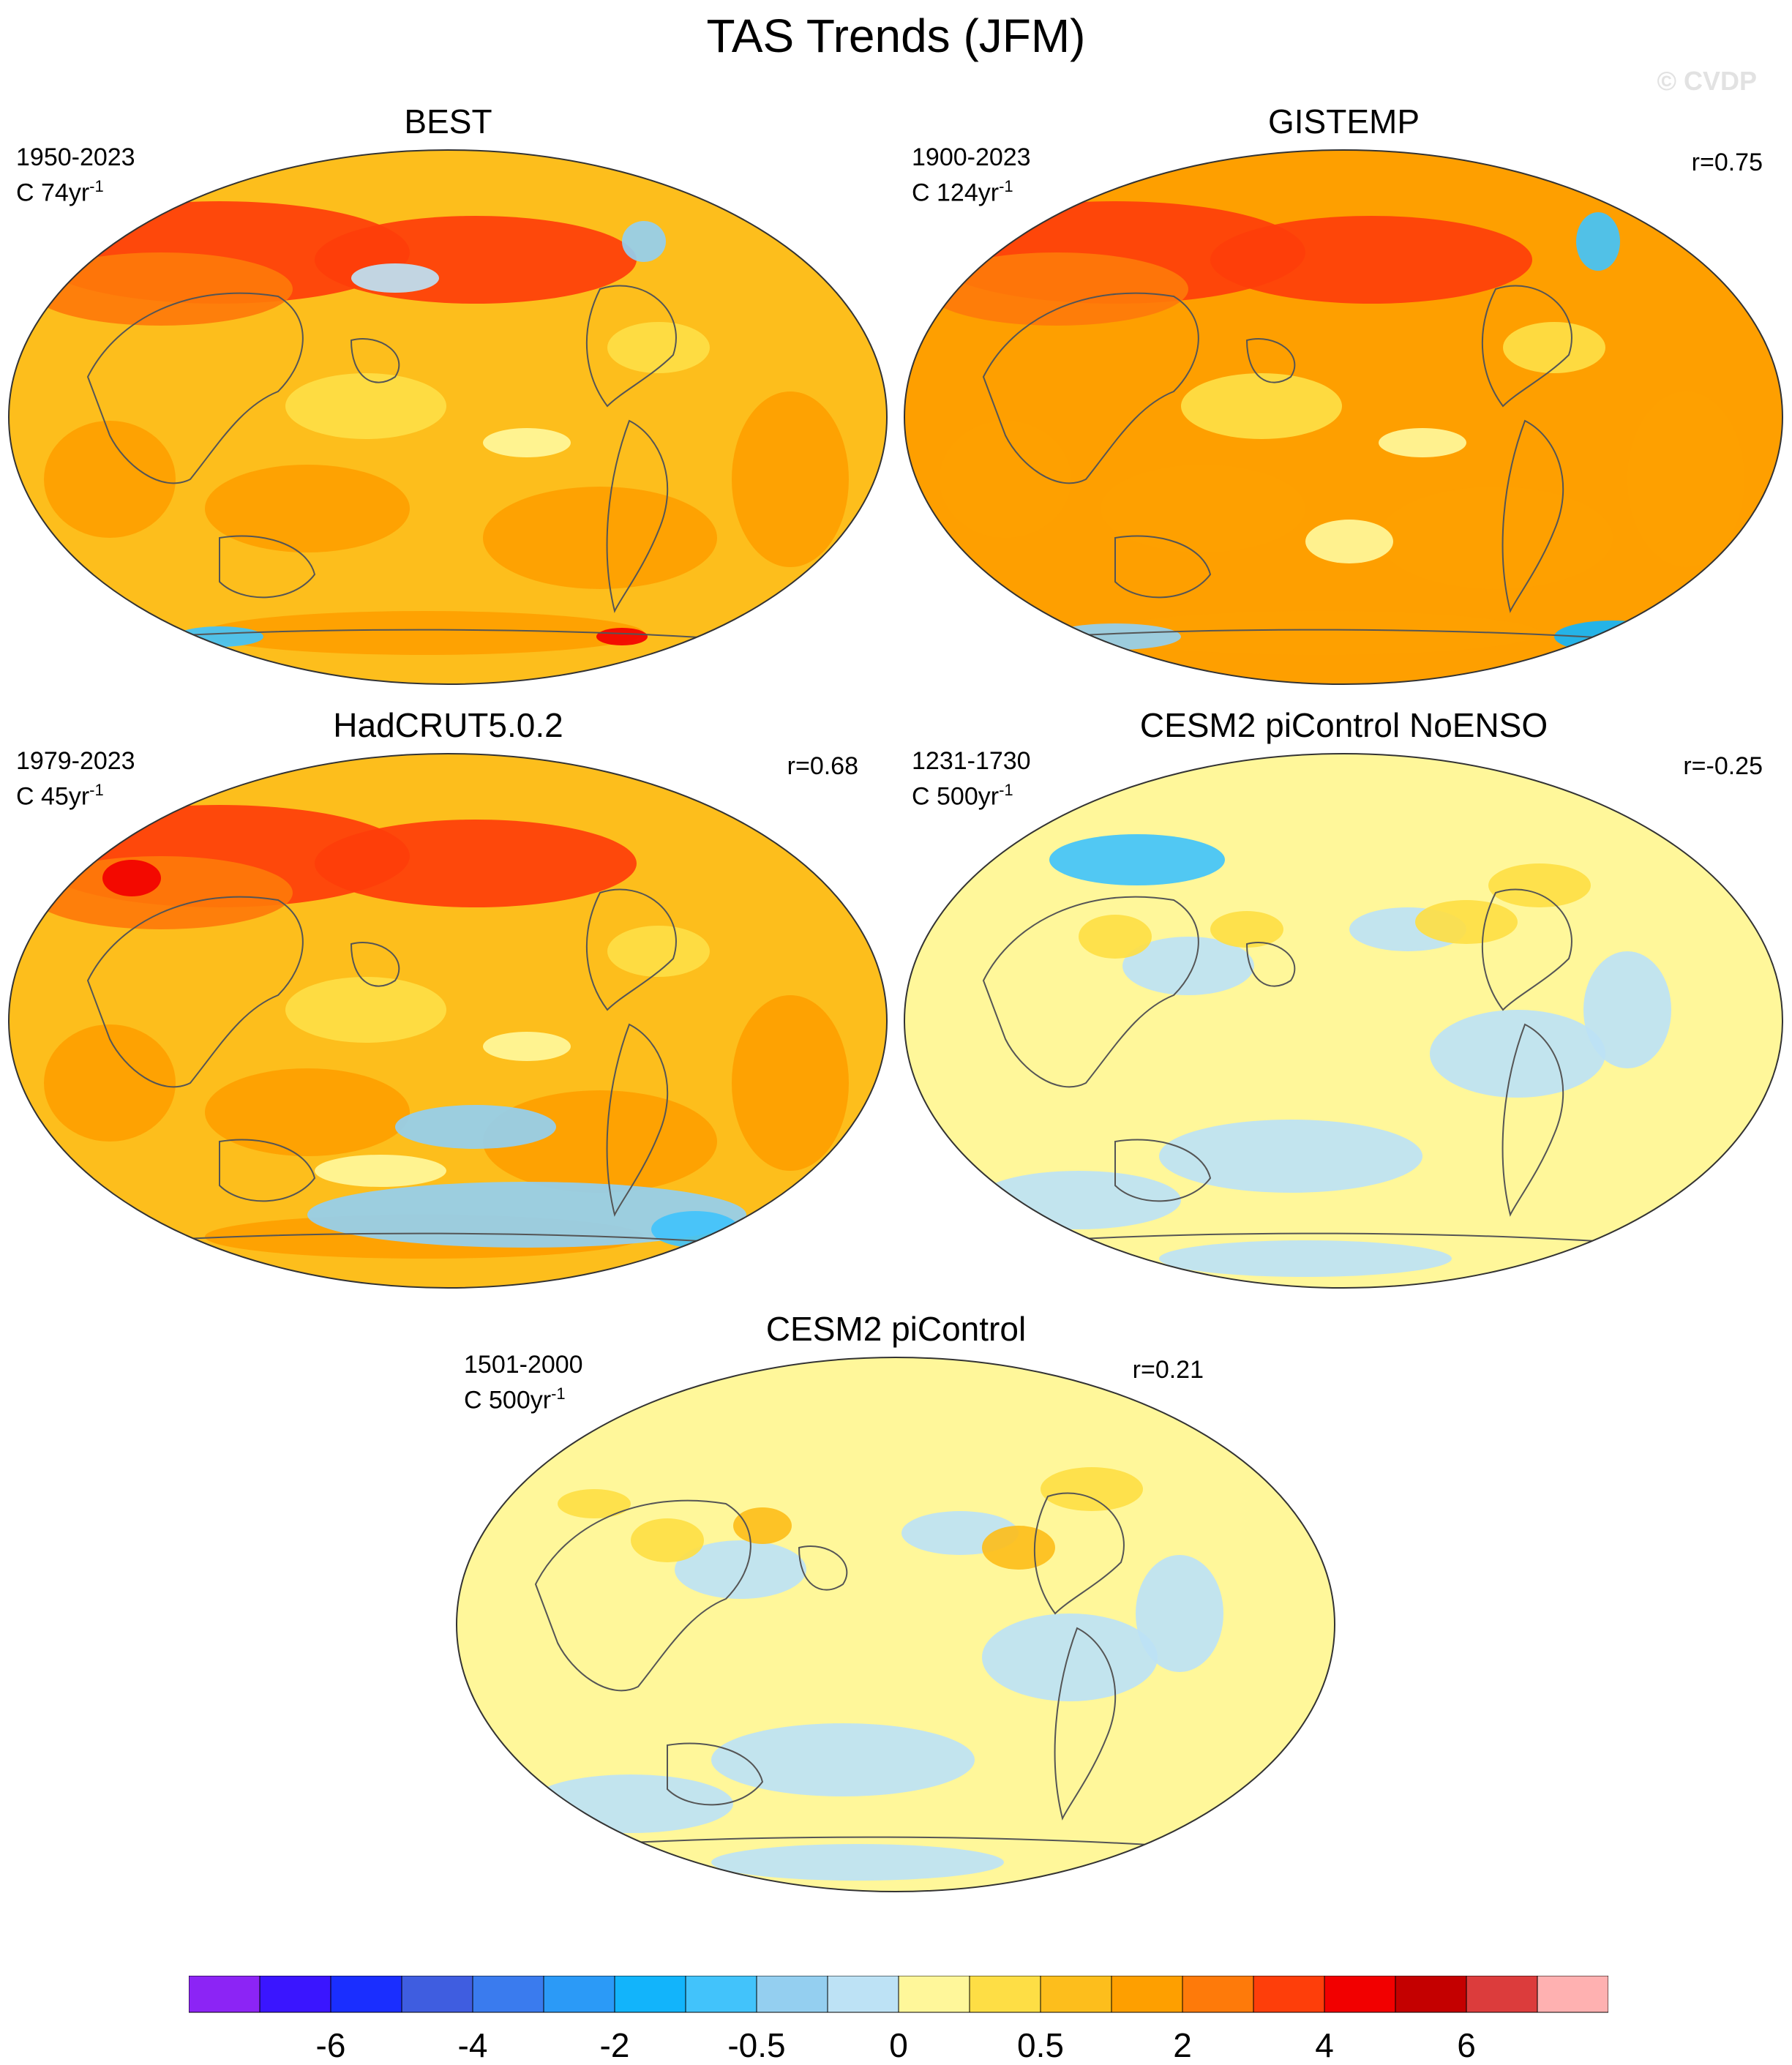  What do you see at coordinates (1723, 766) in the screenshot?
I see `panel-correlation: r=-0.25` at bounding box center [1723, 766].